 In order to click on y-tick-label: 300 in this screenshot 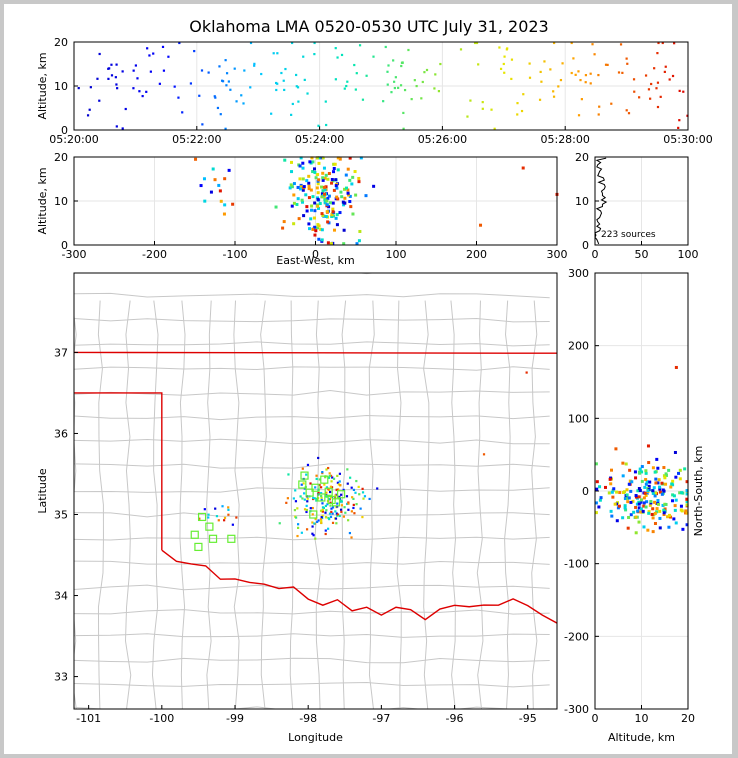, I will do `click(578, 273)`.